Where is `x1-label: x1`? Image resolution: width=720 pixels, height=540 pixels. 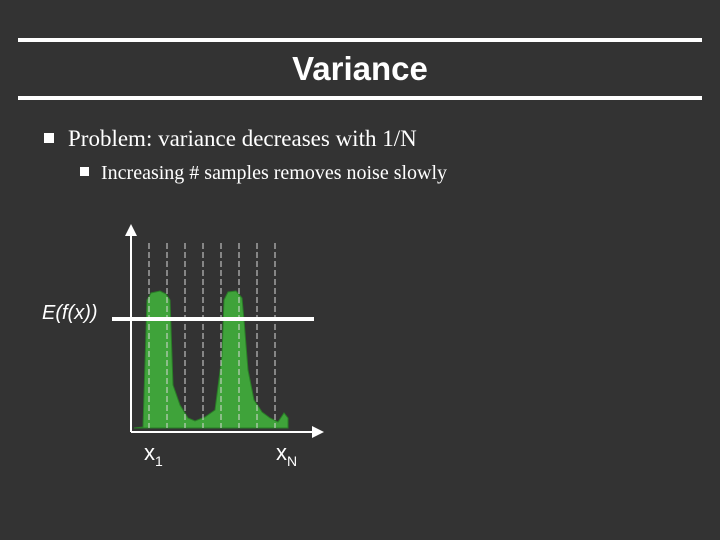
x1-label: x1 is located at coordinates (153, 454).